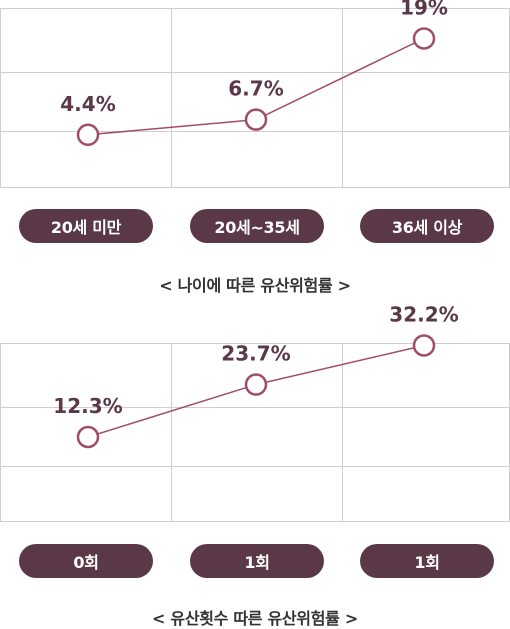  I want to click on data-label: 32.2%, so click(423, 314).